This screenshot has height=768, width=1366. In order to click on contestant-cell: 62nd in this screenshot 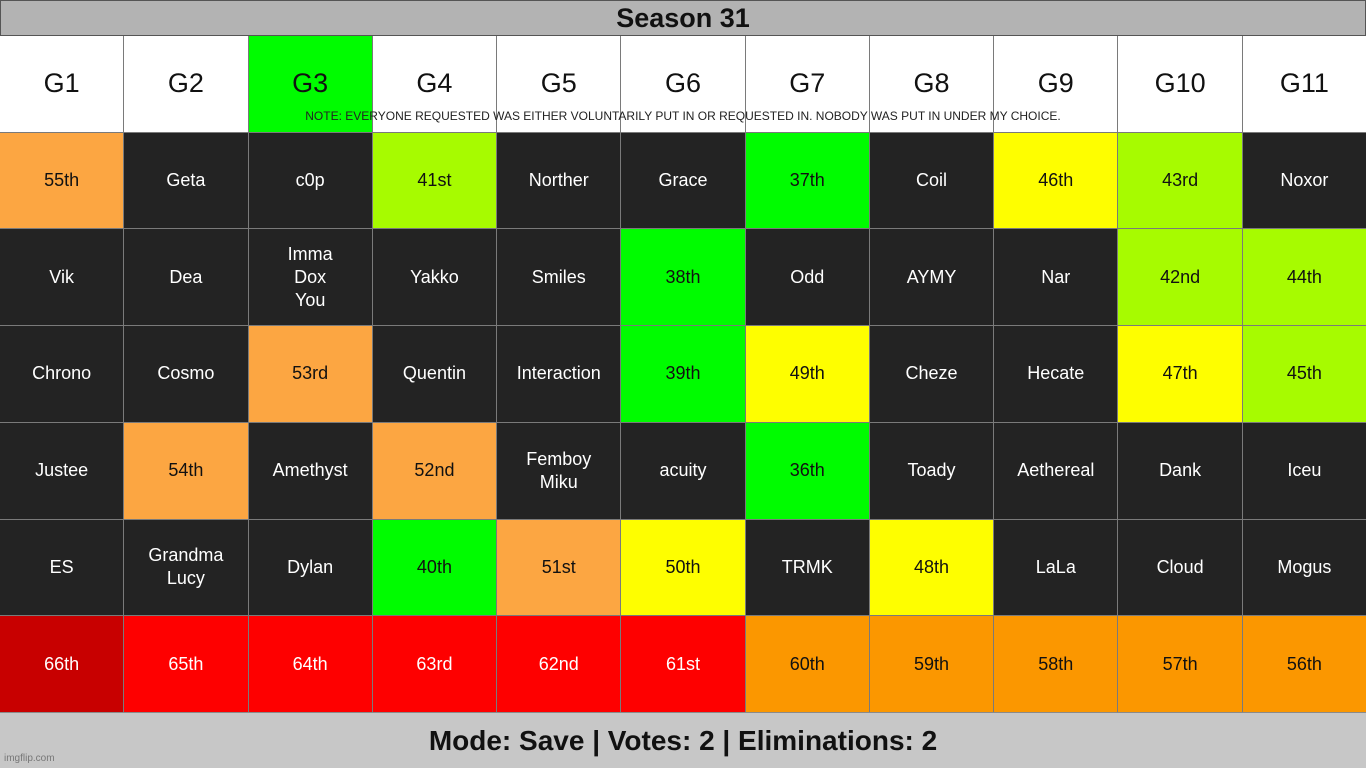, I will do `click(559, 664)`.